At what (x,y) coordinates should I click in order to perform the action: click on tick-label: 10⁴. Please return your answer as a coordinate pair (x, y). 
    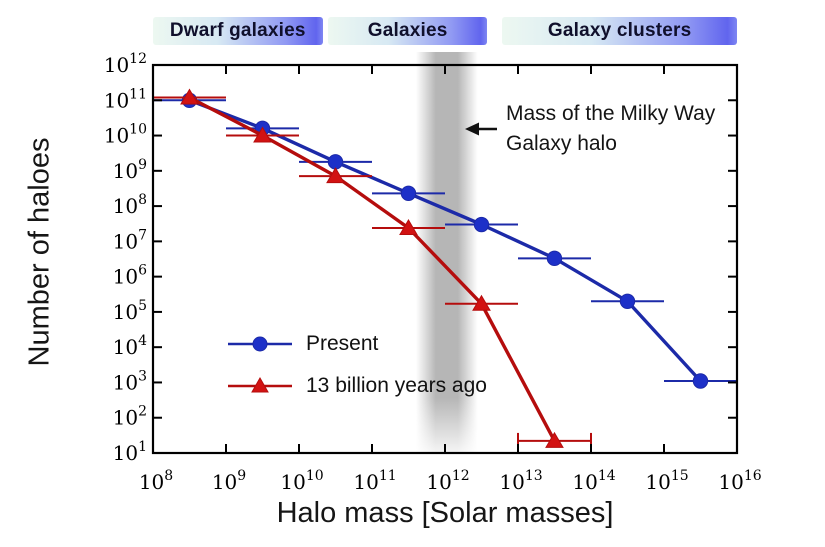
    Looking at the image, I should click on (130, 346).